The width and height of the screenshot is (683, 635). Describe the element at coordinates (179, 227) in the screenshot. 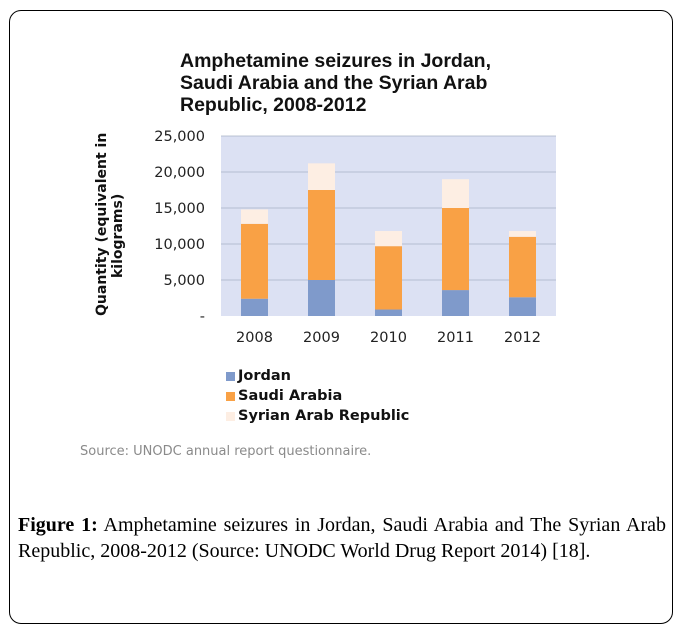

I see `y-ticks: - 5,000 10,000 15,000 20,000 25,000` at that location.